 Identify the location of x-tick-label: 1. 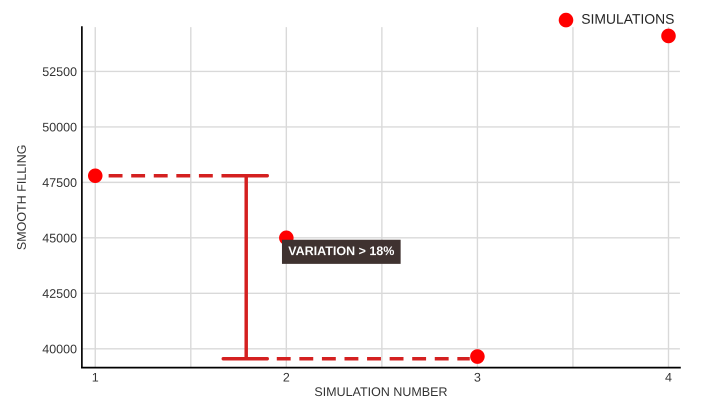
(95, 377).